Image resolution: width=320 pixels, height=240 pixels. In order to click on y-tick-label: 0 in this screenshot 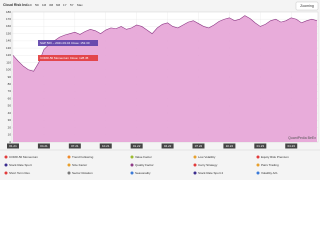, I will do `click(10, 142)`.